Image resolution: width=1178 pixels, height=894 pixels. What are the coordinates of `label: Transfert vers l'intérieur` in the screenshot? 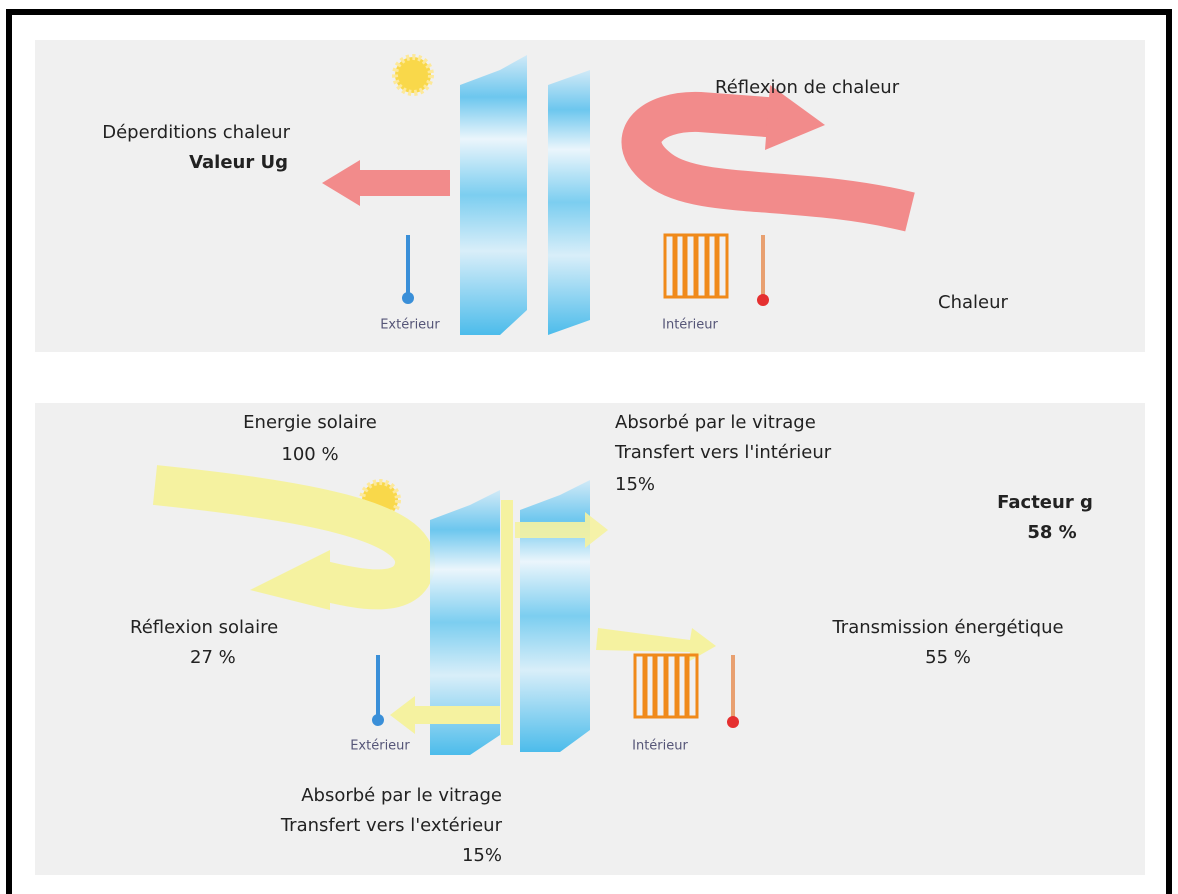 It's located at (723, 452).